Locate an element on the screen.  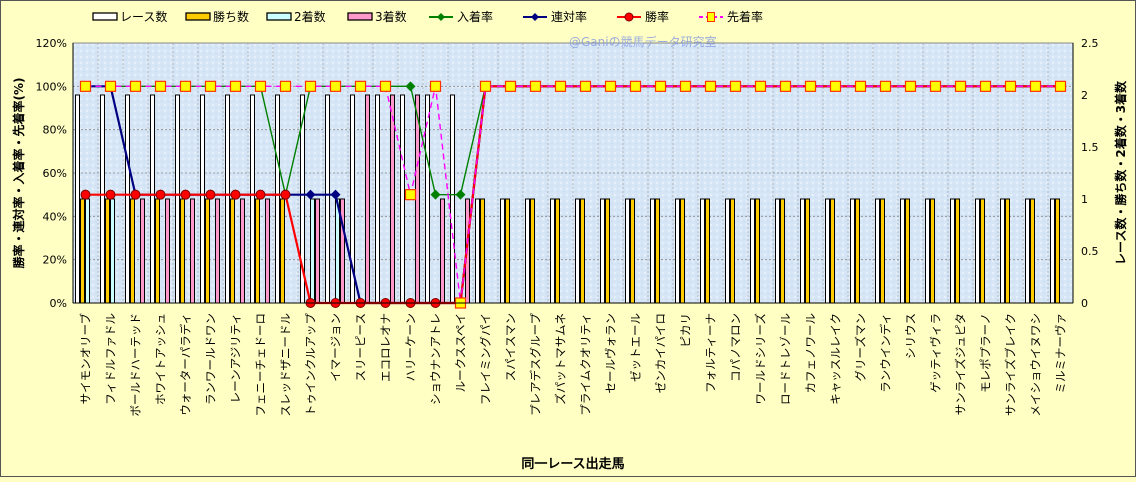
y-tick-label: 60% is located at coordinates (55, 173).